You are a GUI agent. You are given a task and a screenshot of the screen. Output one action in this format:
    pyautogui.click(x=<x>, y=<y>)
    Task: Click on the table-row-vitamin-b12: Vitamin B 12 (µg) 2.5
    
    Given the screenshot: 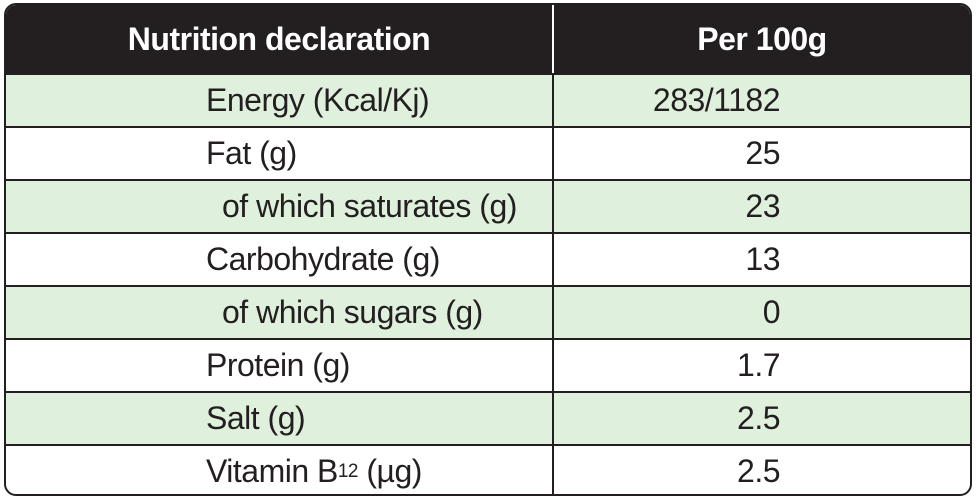 What is the action you would take?
    pyautogui.click(x=488, y=469)
    